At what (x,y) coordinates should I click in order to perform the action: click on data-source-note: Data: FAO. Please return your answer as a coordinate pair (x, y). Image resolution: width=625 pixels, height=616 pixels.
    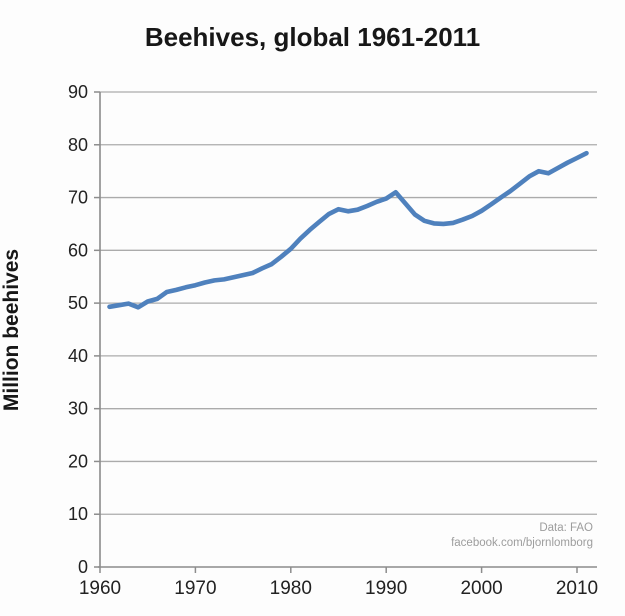
    Looking at the image, I should click on (566, 528).